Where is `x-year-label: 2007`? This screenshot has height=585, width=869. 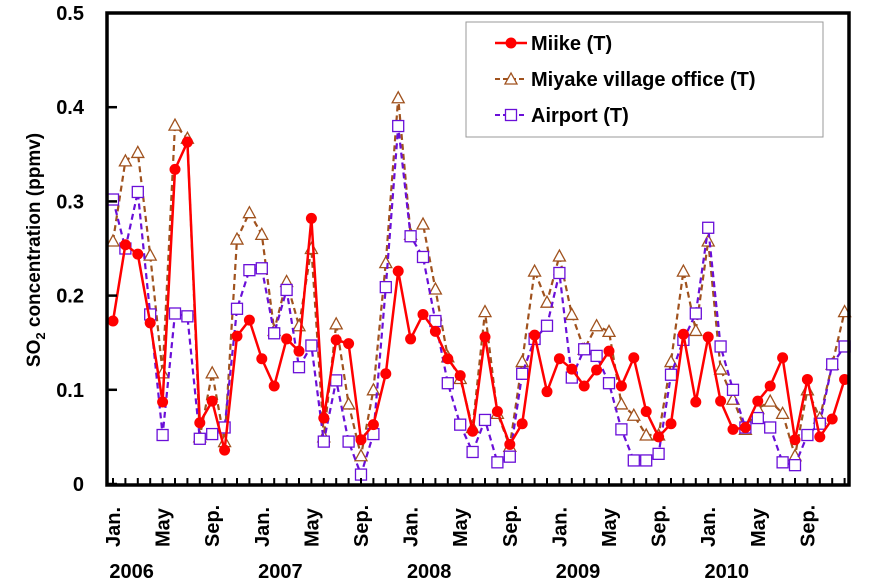 x-year-label: 2007 is located at coordinates (280, 572).